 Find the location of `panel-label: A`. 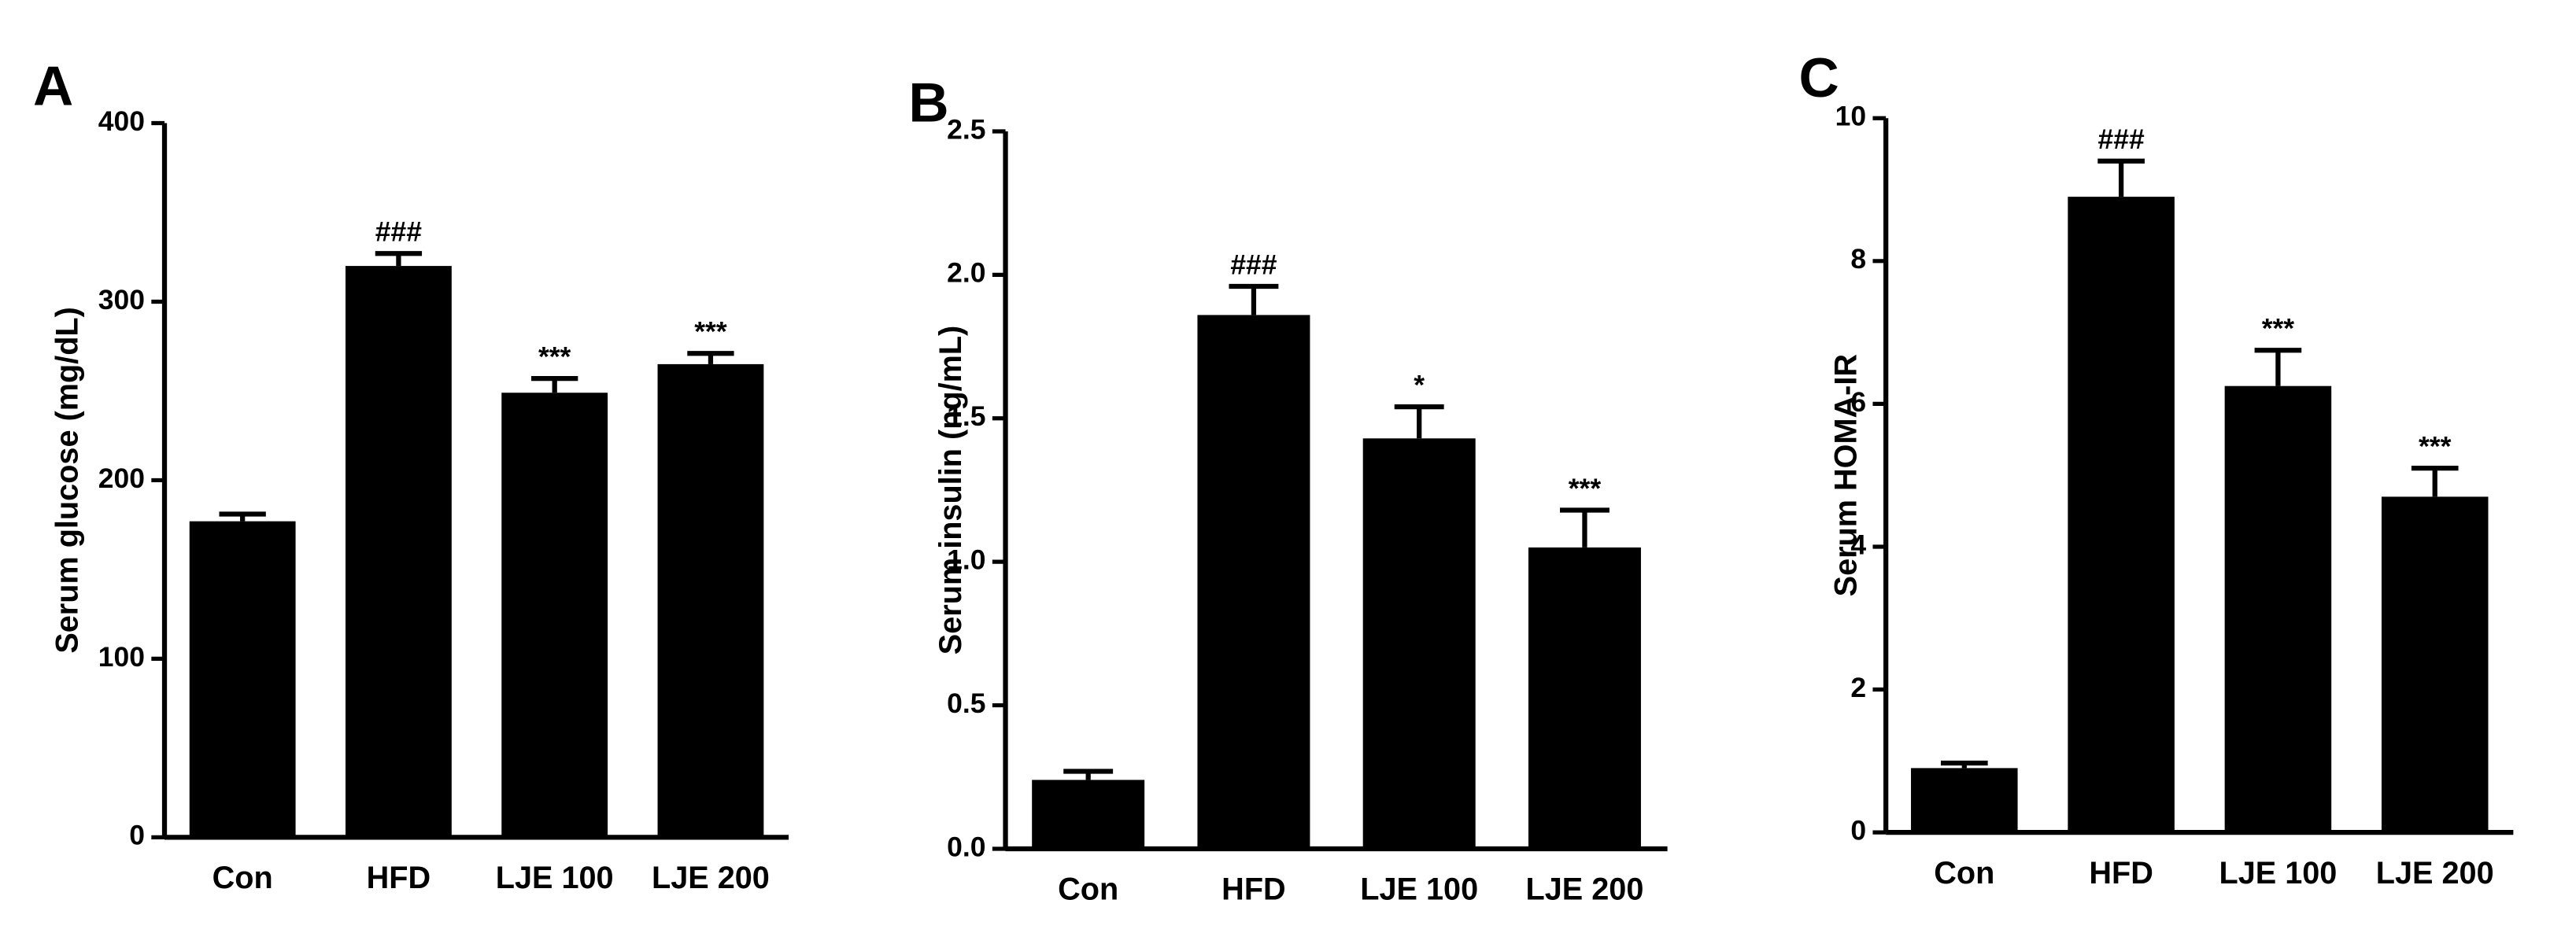

panel-label: A is located at coordinates (53, 87).